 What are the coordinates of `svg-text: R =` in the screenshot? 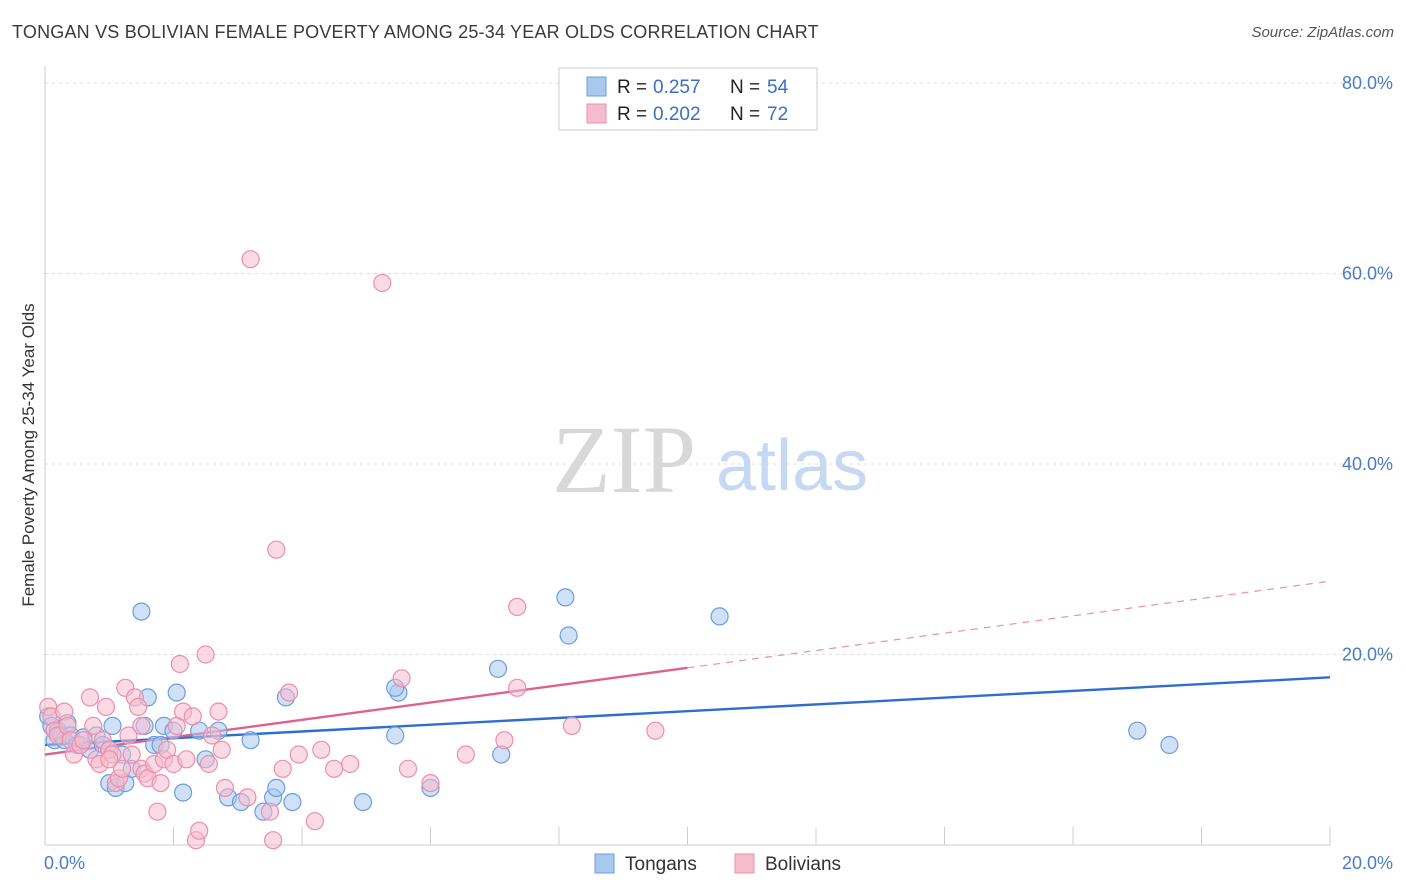 It's located at (632, 87).